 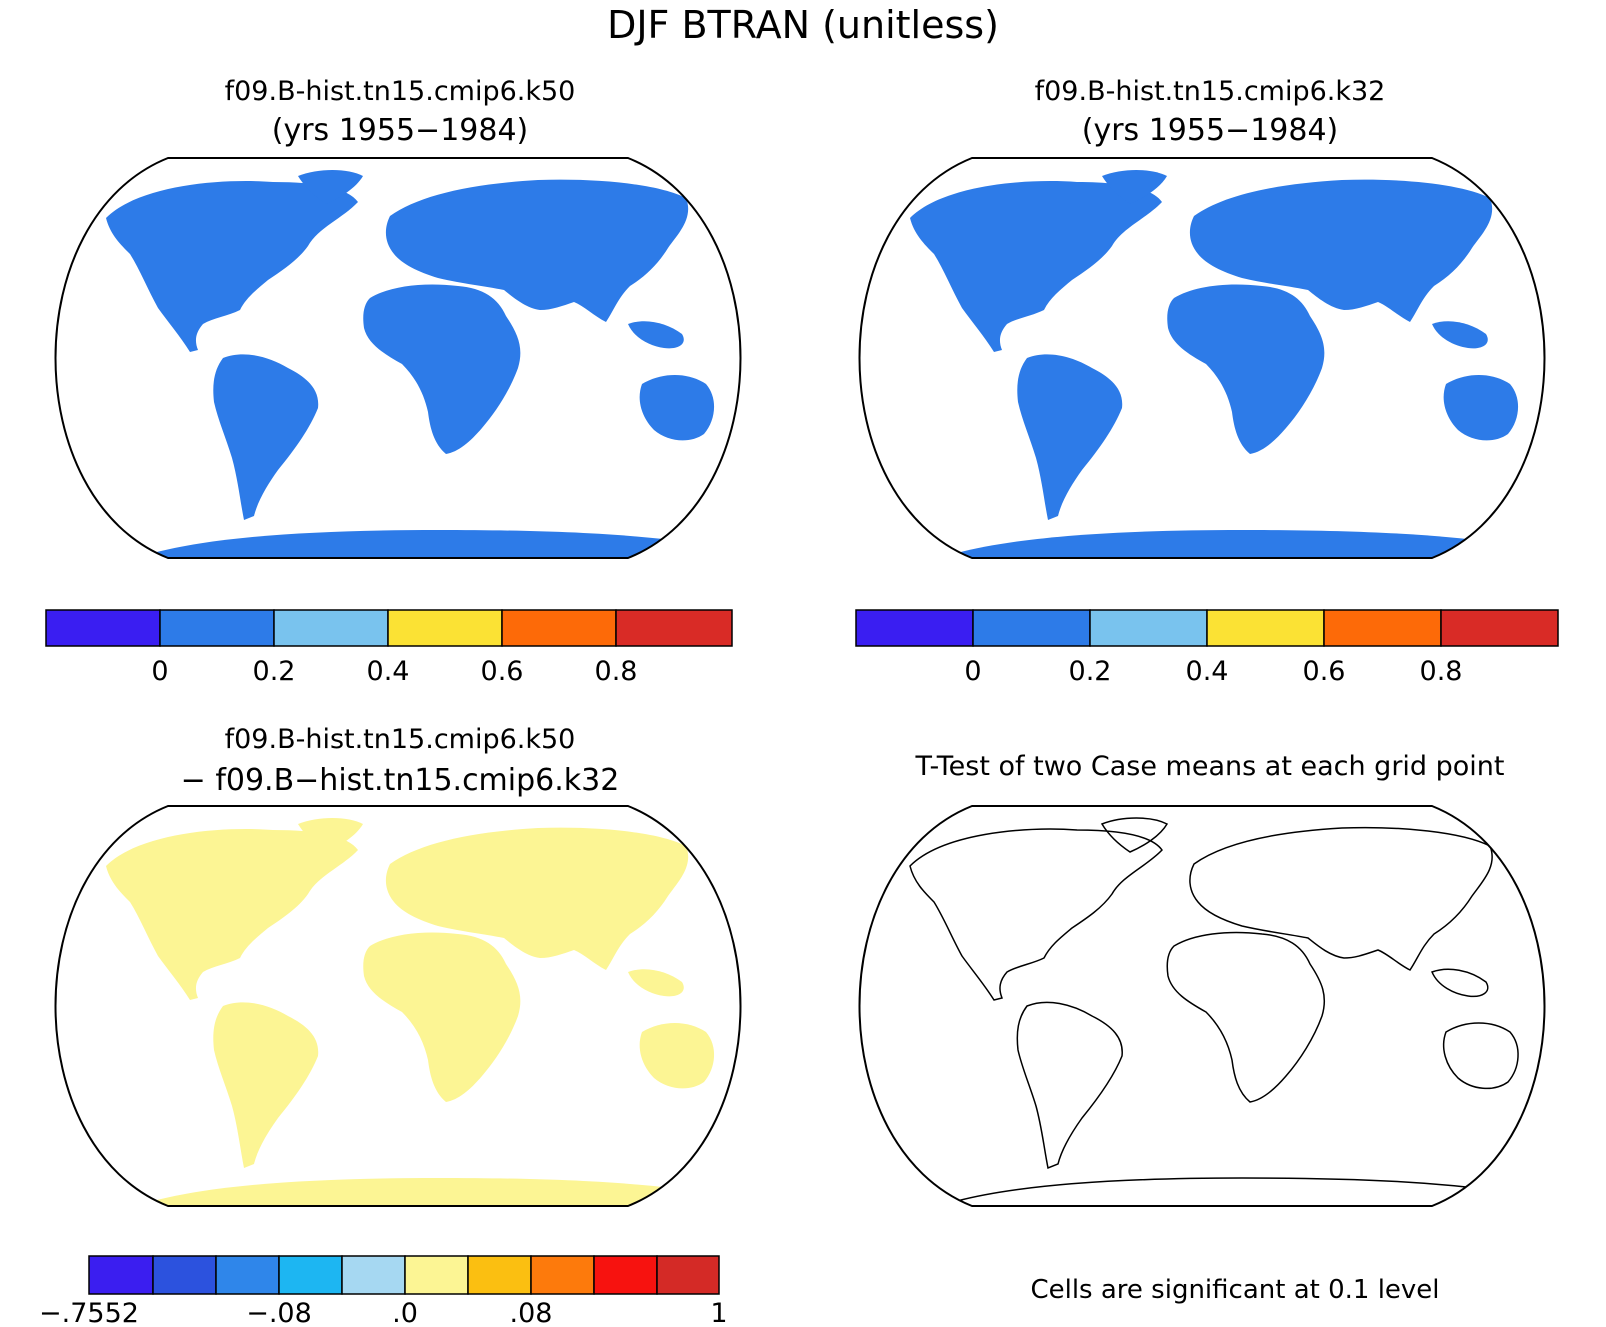 I want to click on panel-title: f09.B-hist.tn15.cmip6.k32, so click(x=1210, y=91).